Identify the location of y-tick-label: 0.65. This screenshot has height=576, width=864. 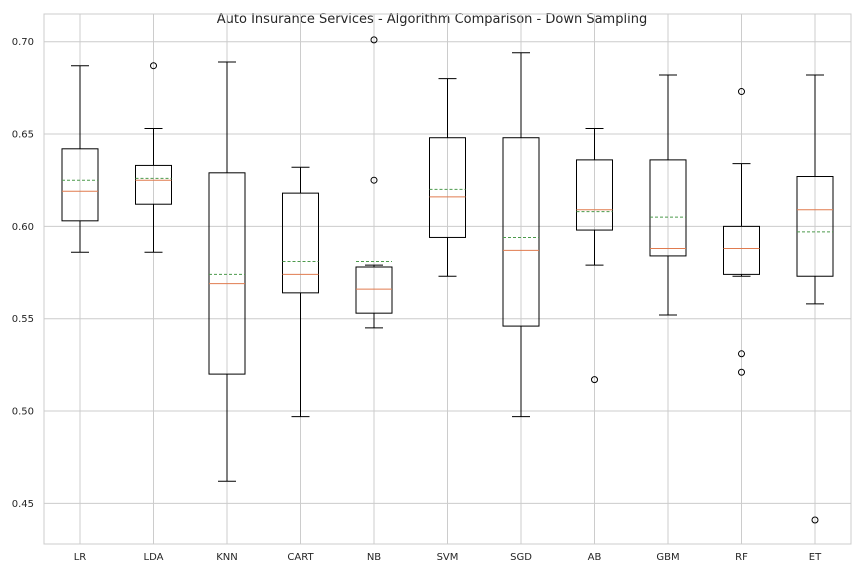
(23, 135).